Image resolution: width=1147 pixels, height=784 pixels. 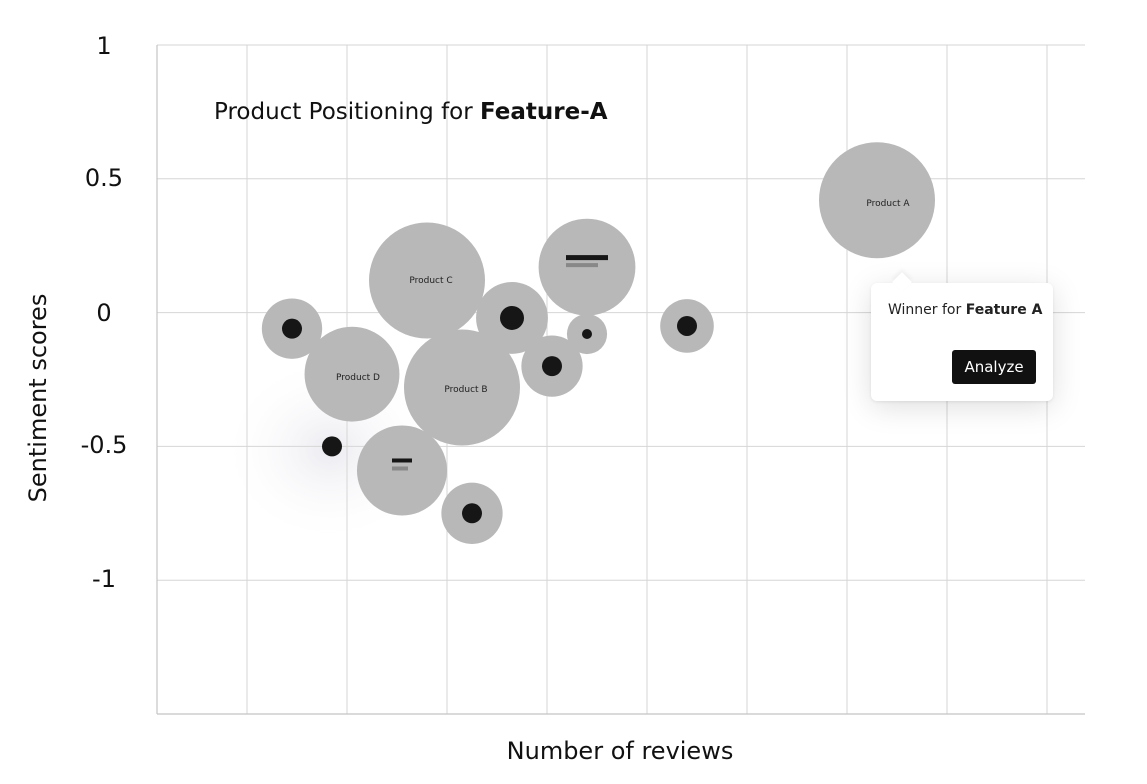 I want to click on bubble-10-center-dot, so click(x=687, y=325).